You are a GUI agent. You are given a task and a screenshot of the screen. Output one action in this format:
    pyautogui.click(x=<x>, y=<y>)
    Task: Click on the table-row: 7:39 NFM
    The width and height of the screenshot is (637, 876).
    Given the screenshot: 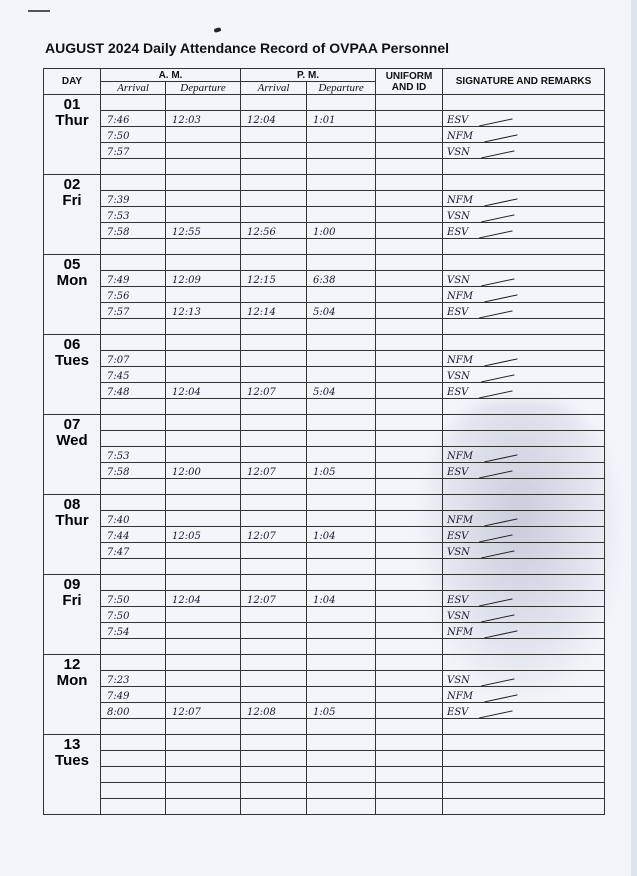 What is the action you would take?
    pyautogui.click(x=325, y=198)
    